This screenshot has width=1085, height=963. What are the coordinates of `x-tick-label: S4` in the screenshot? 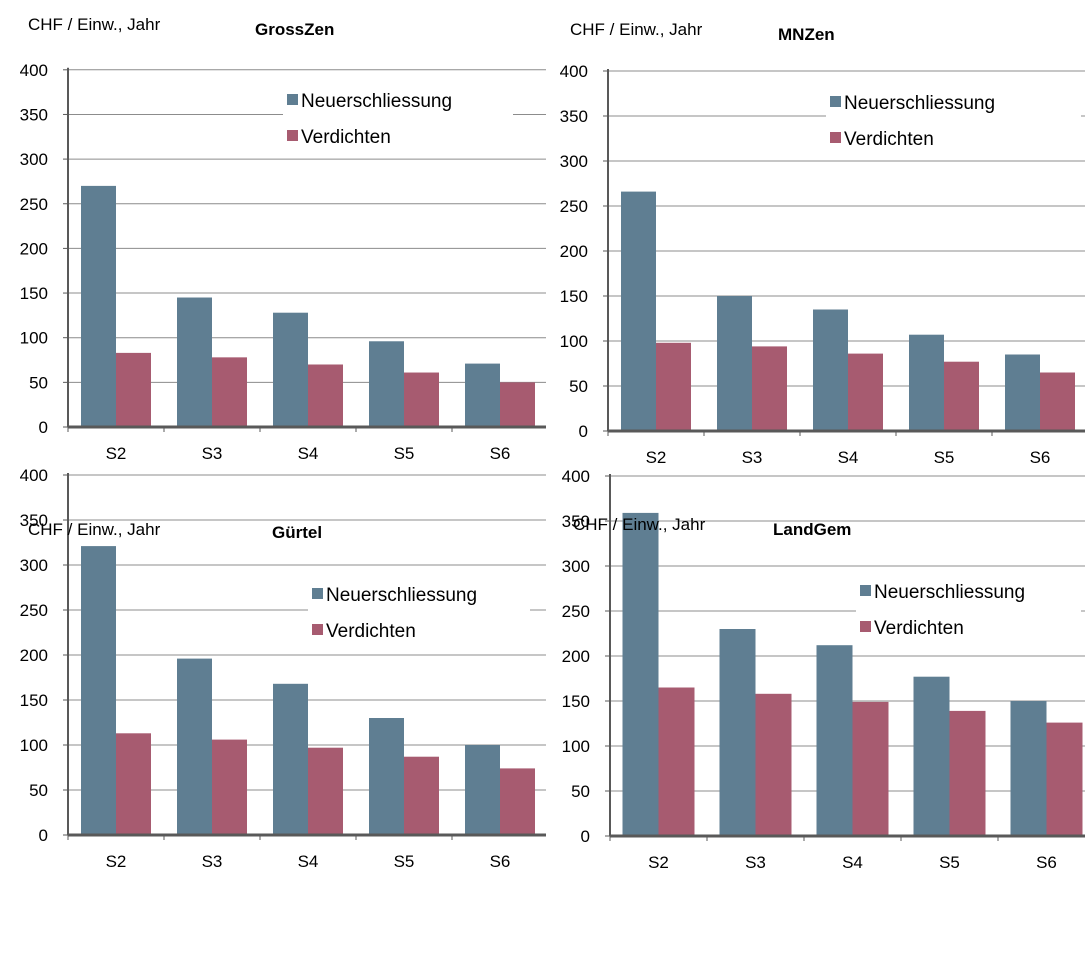 It's located at (308, 453).